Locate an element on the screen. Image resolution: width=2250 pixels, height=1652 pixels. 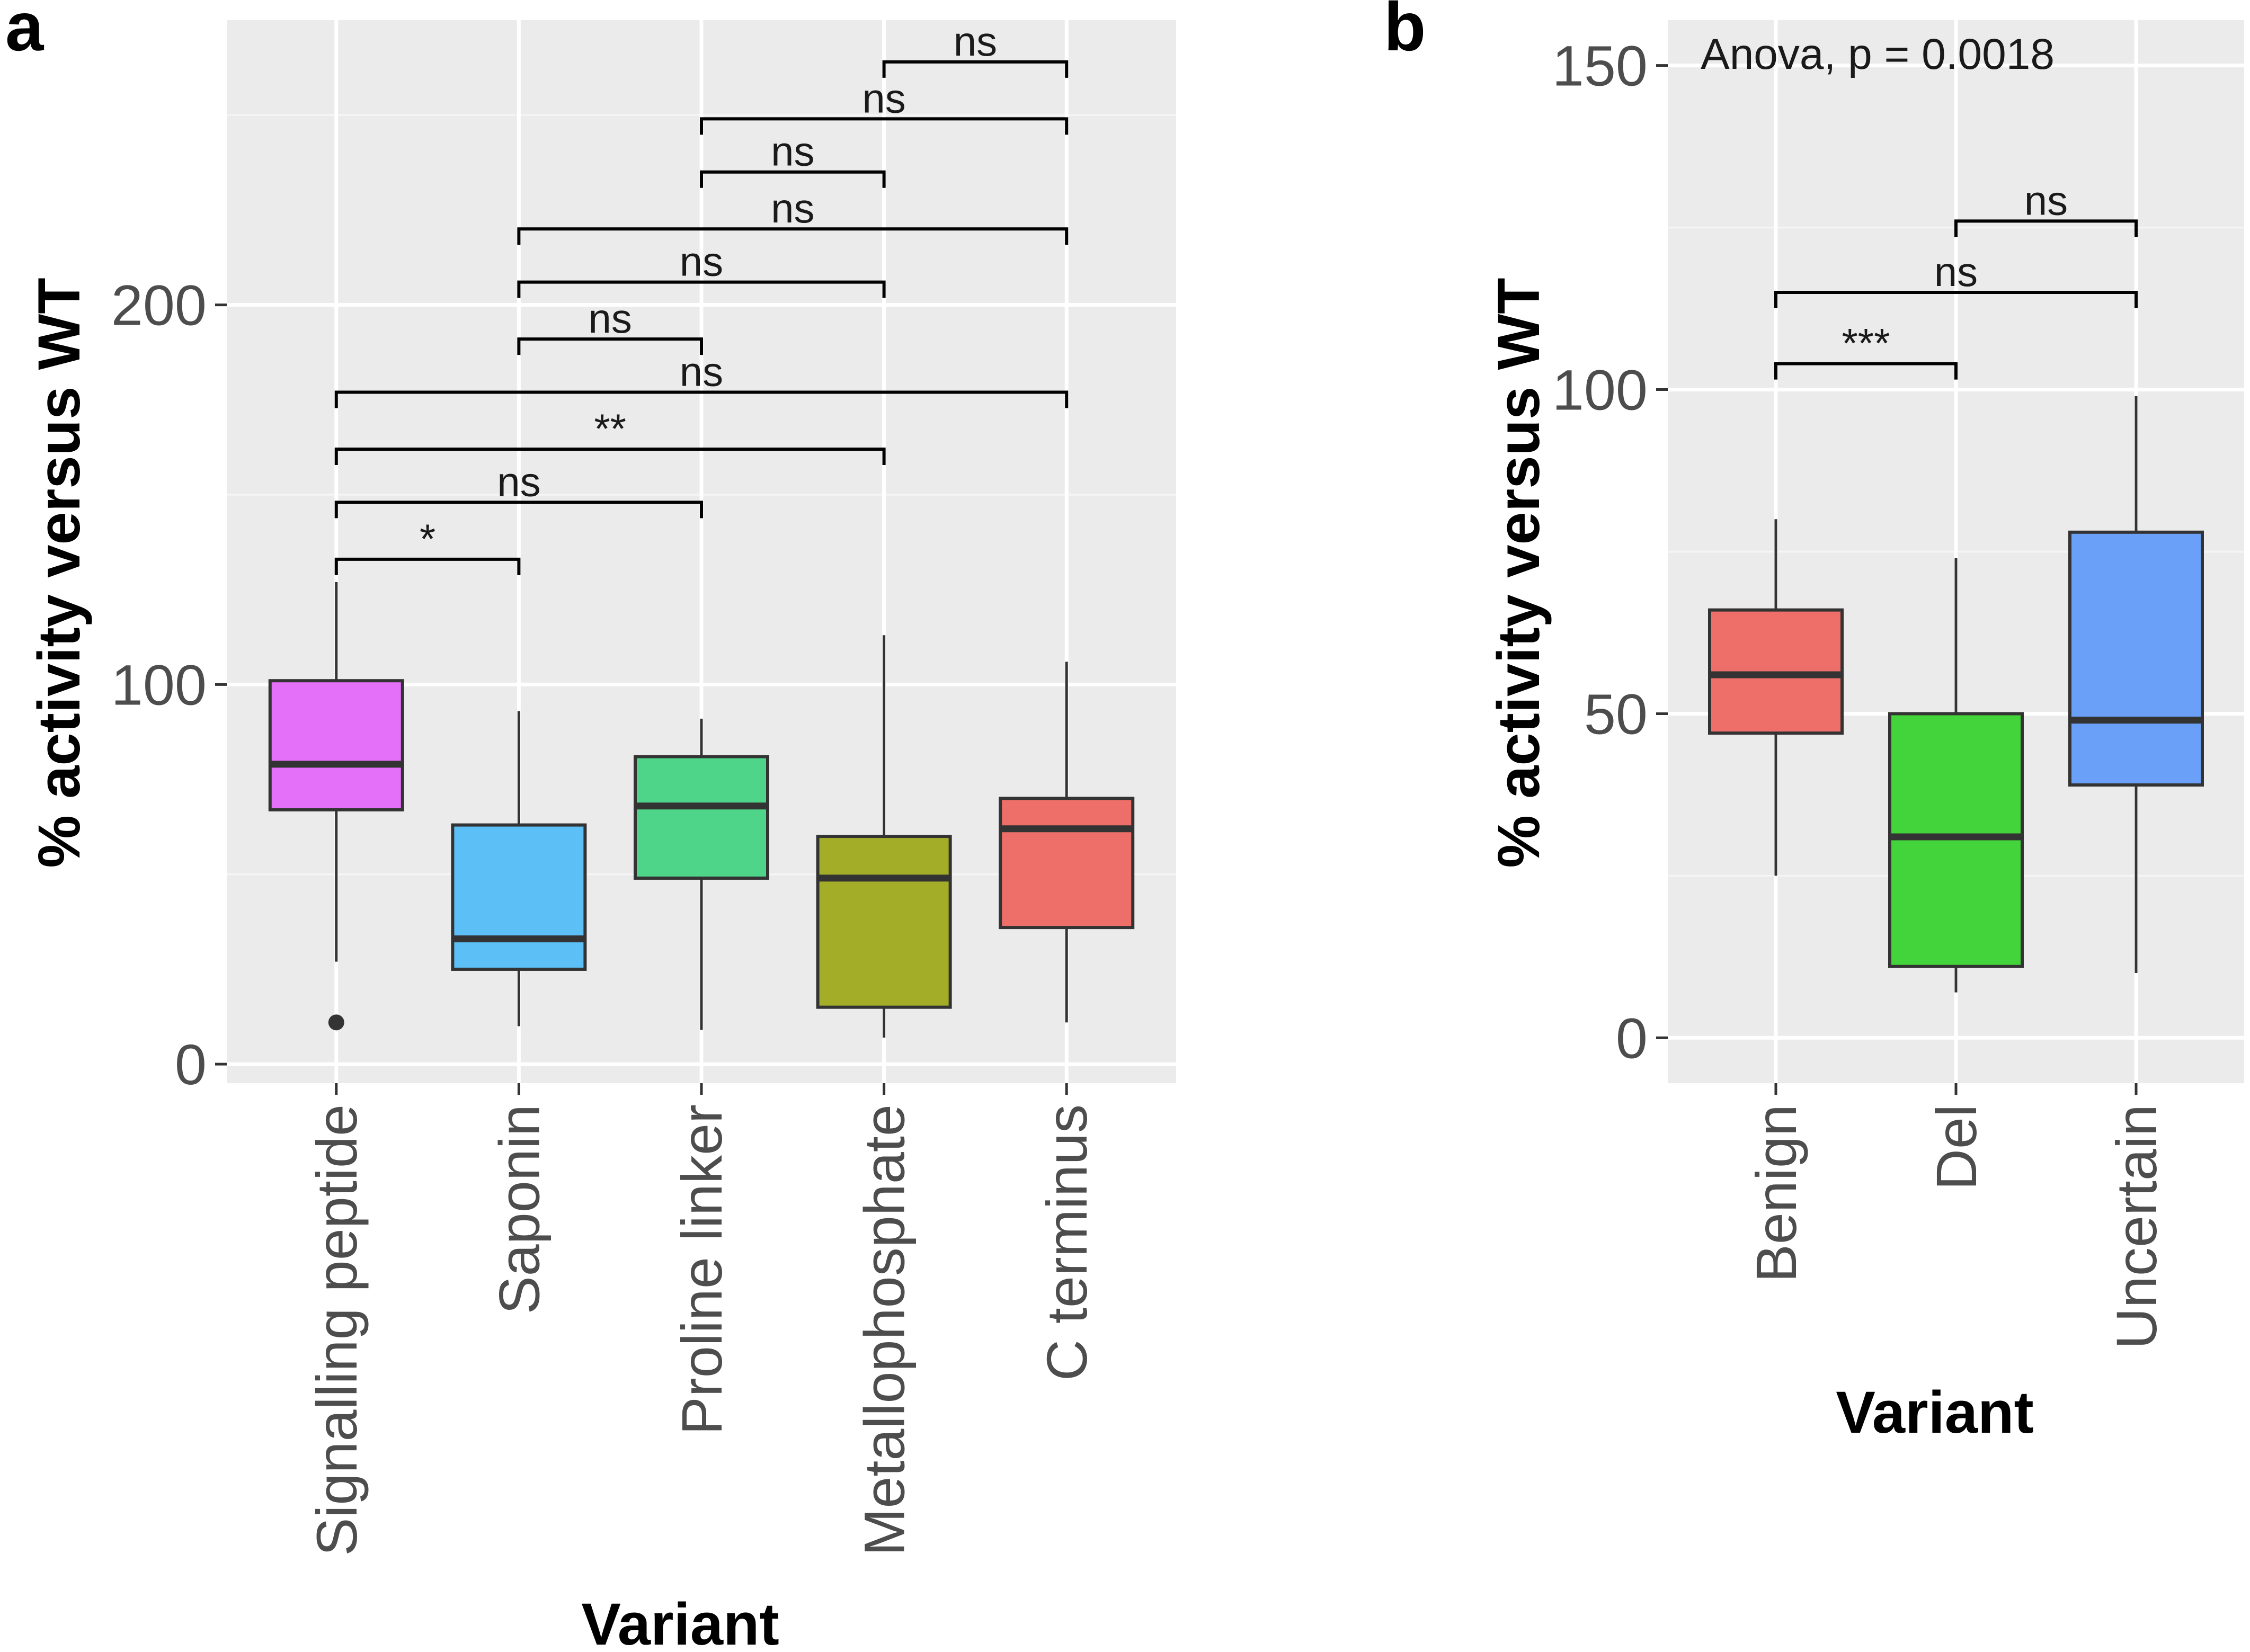
x-tick-label: Benign is located at coordinates (1776, 1193).